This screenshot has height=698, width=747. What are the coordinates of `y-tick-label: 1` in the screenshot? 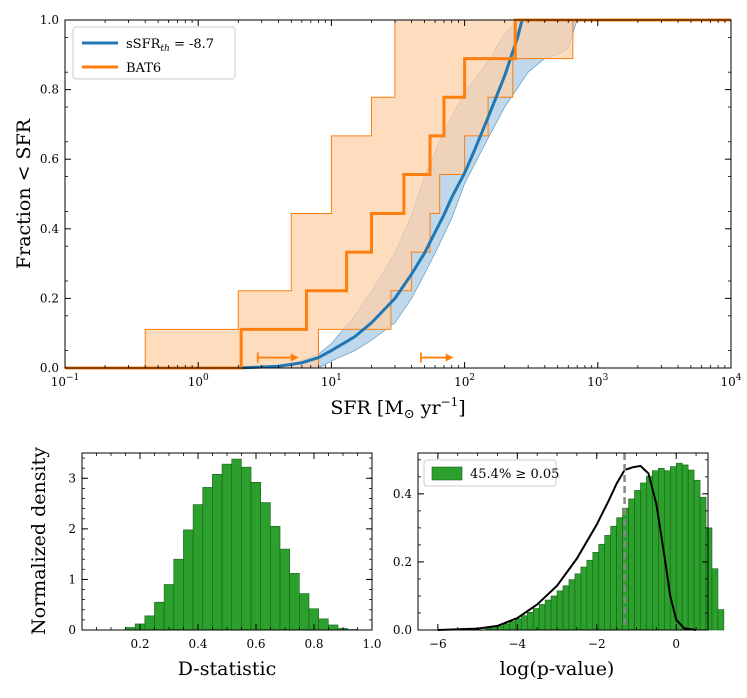 It's located at (72, 579).